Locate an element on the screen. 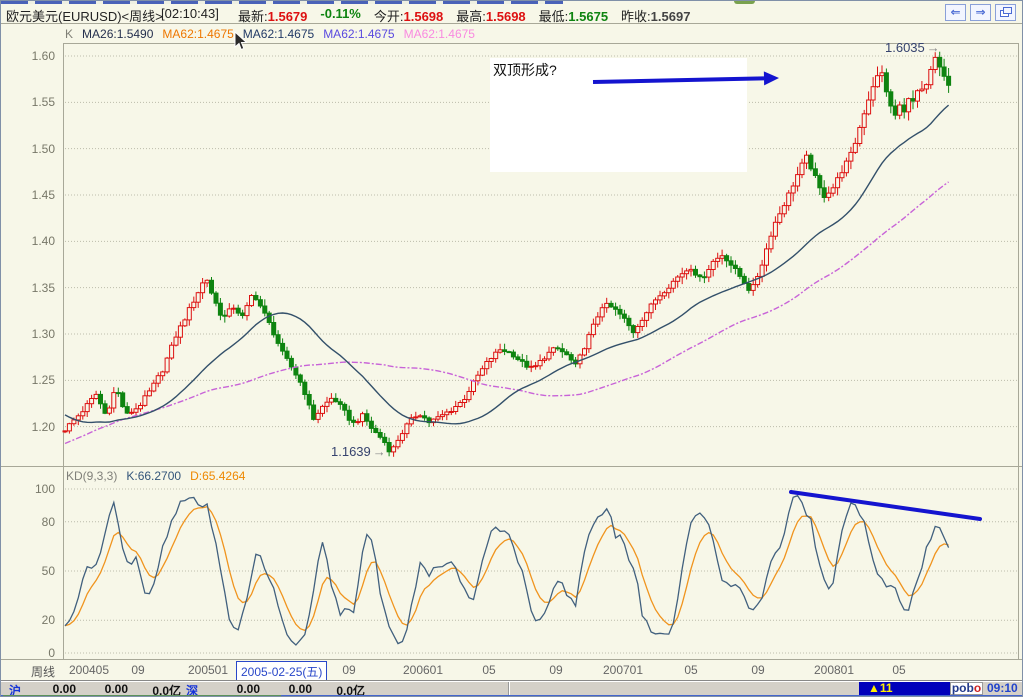  kd-trendline is located at coordinates (885, 505).